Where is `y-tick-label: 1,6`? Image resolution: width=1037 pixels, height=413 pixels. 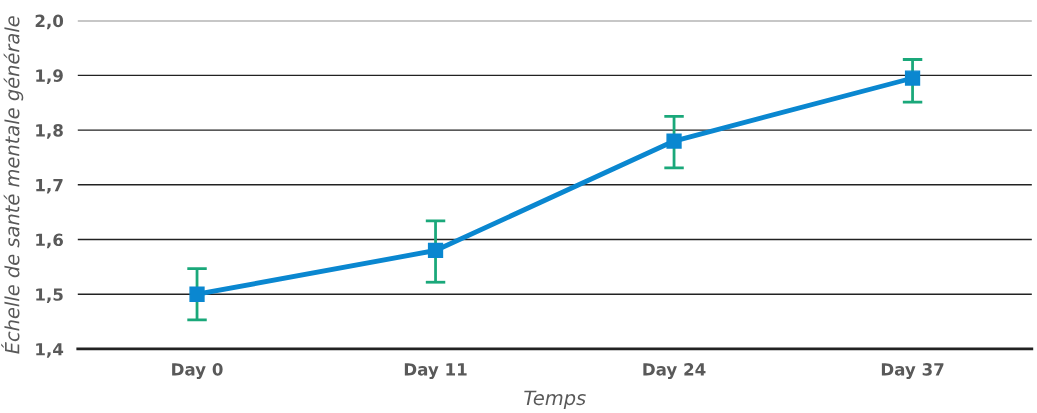 y-tick-label: 1,6 is located at coordinates (49, 241).